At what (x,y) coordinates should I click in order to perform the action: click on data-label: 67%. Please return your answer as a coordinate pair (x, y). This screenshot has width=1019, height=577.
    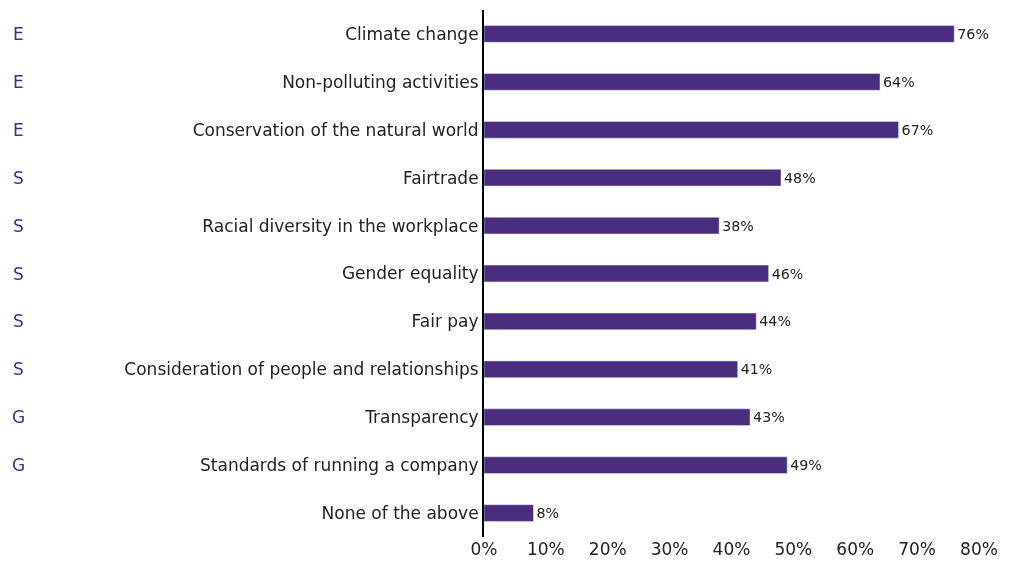
    Looking at the image, I should click on (917, 129).